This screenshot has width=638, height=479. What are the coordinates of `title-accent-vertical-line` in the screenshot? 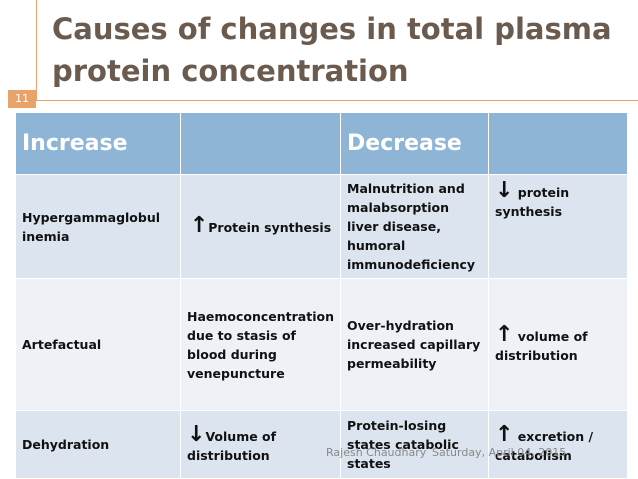 It's located at (36, 50).